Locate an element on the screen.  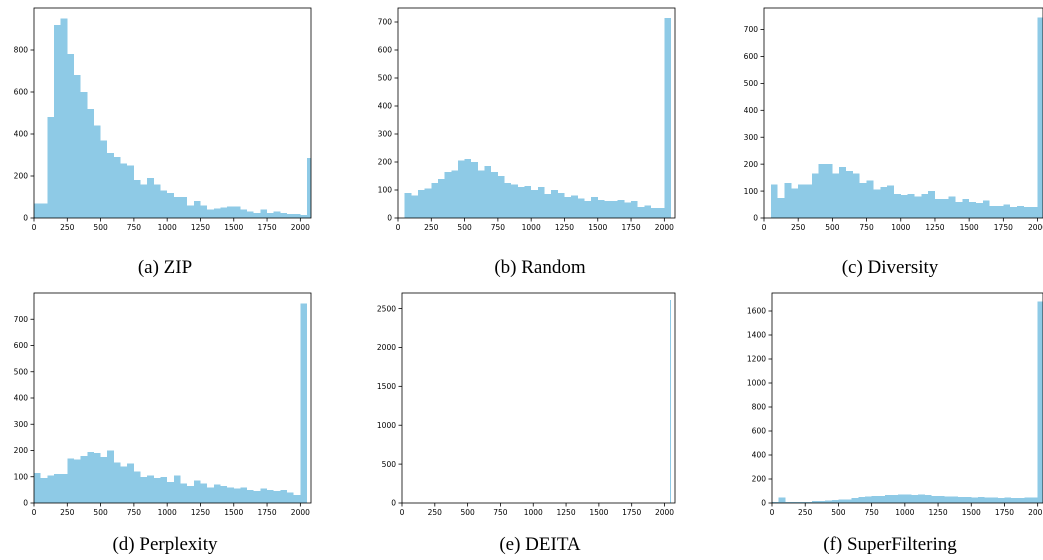
caption-zip: (a) ZIP is located at coordinates (165, 267).